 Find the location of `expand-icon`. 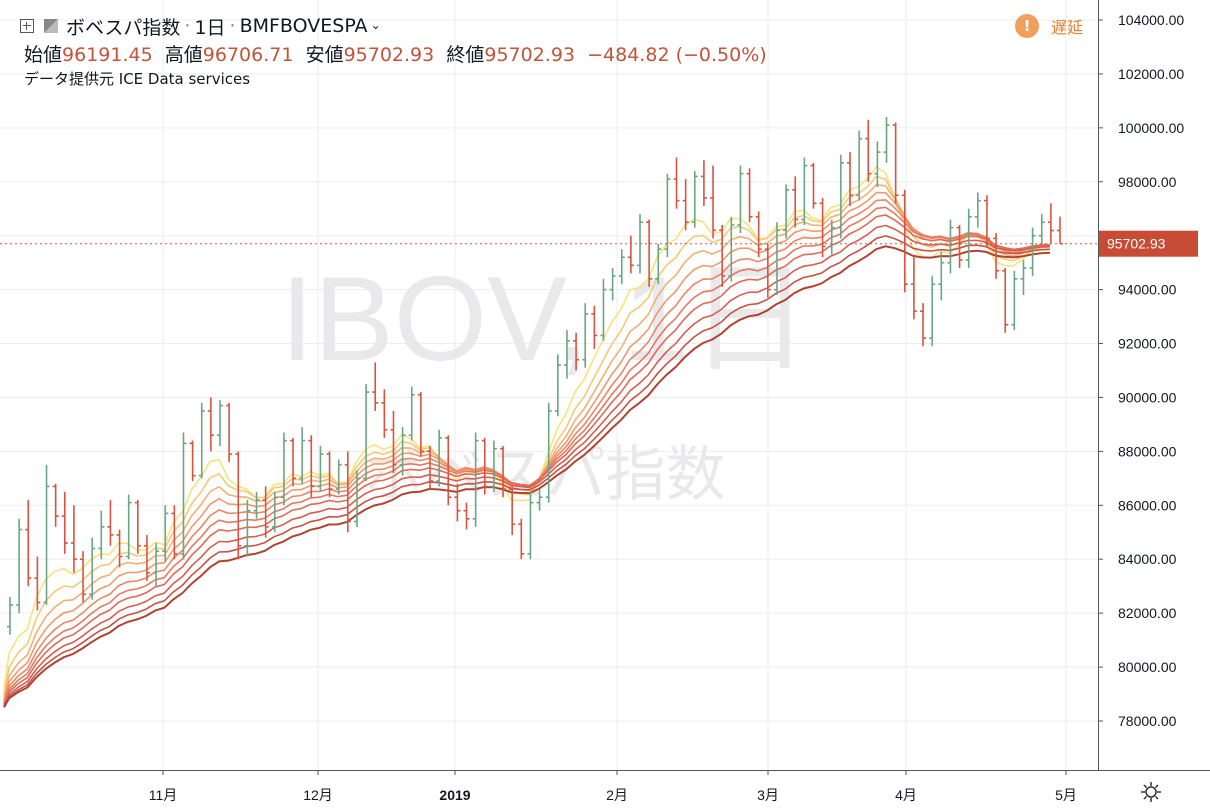

expand-icon is located at coordinates (27, 26).